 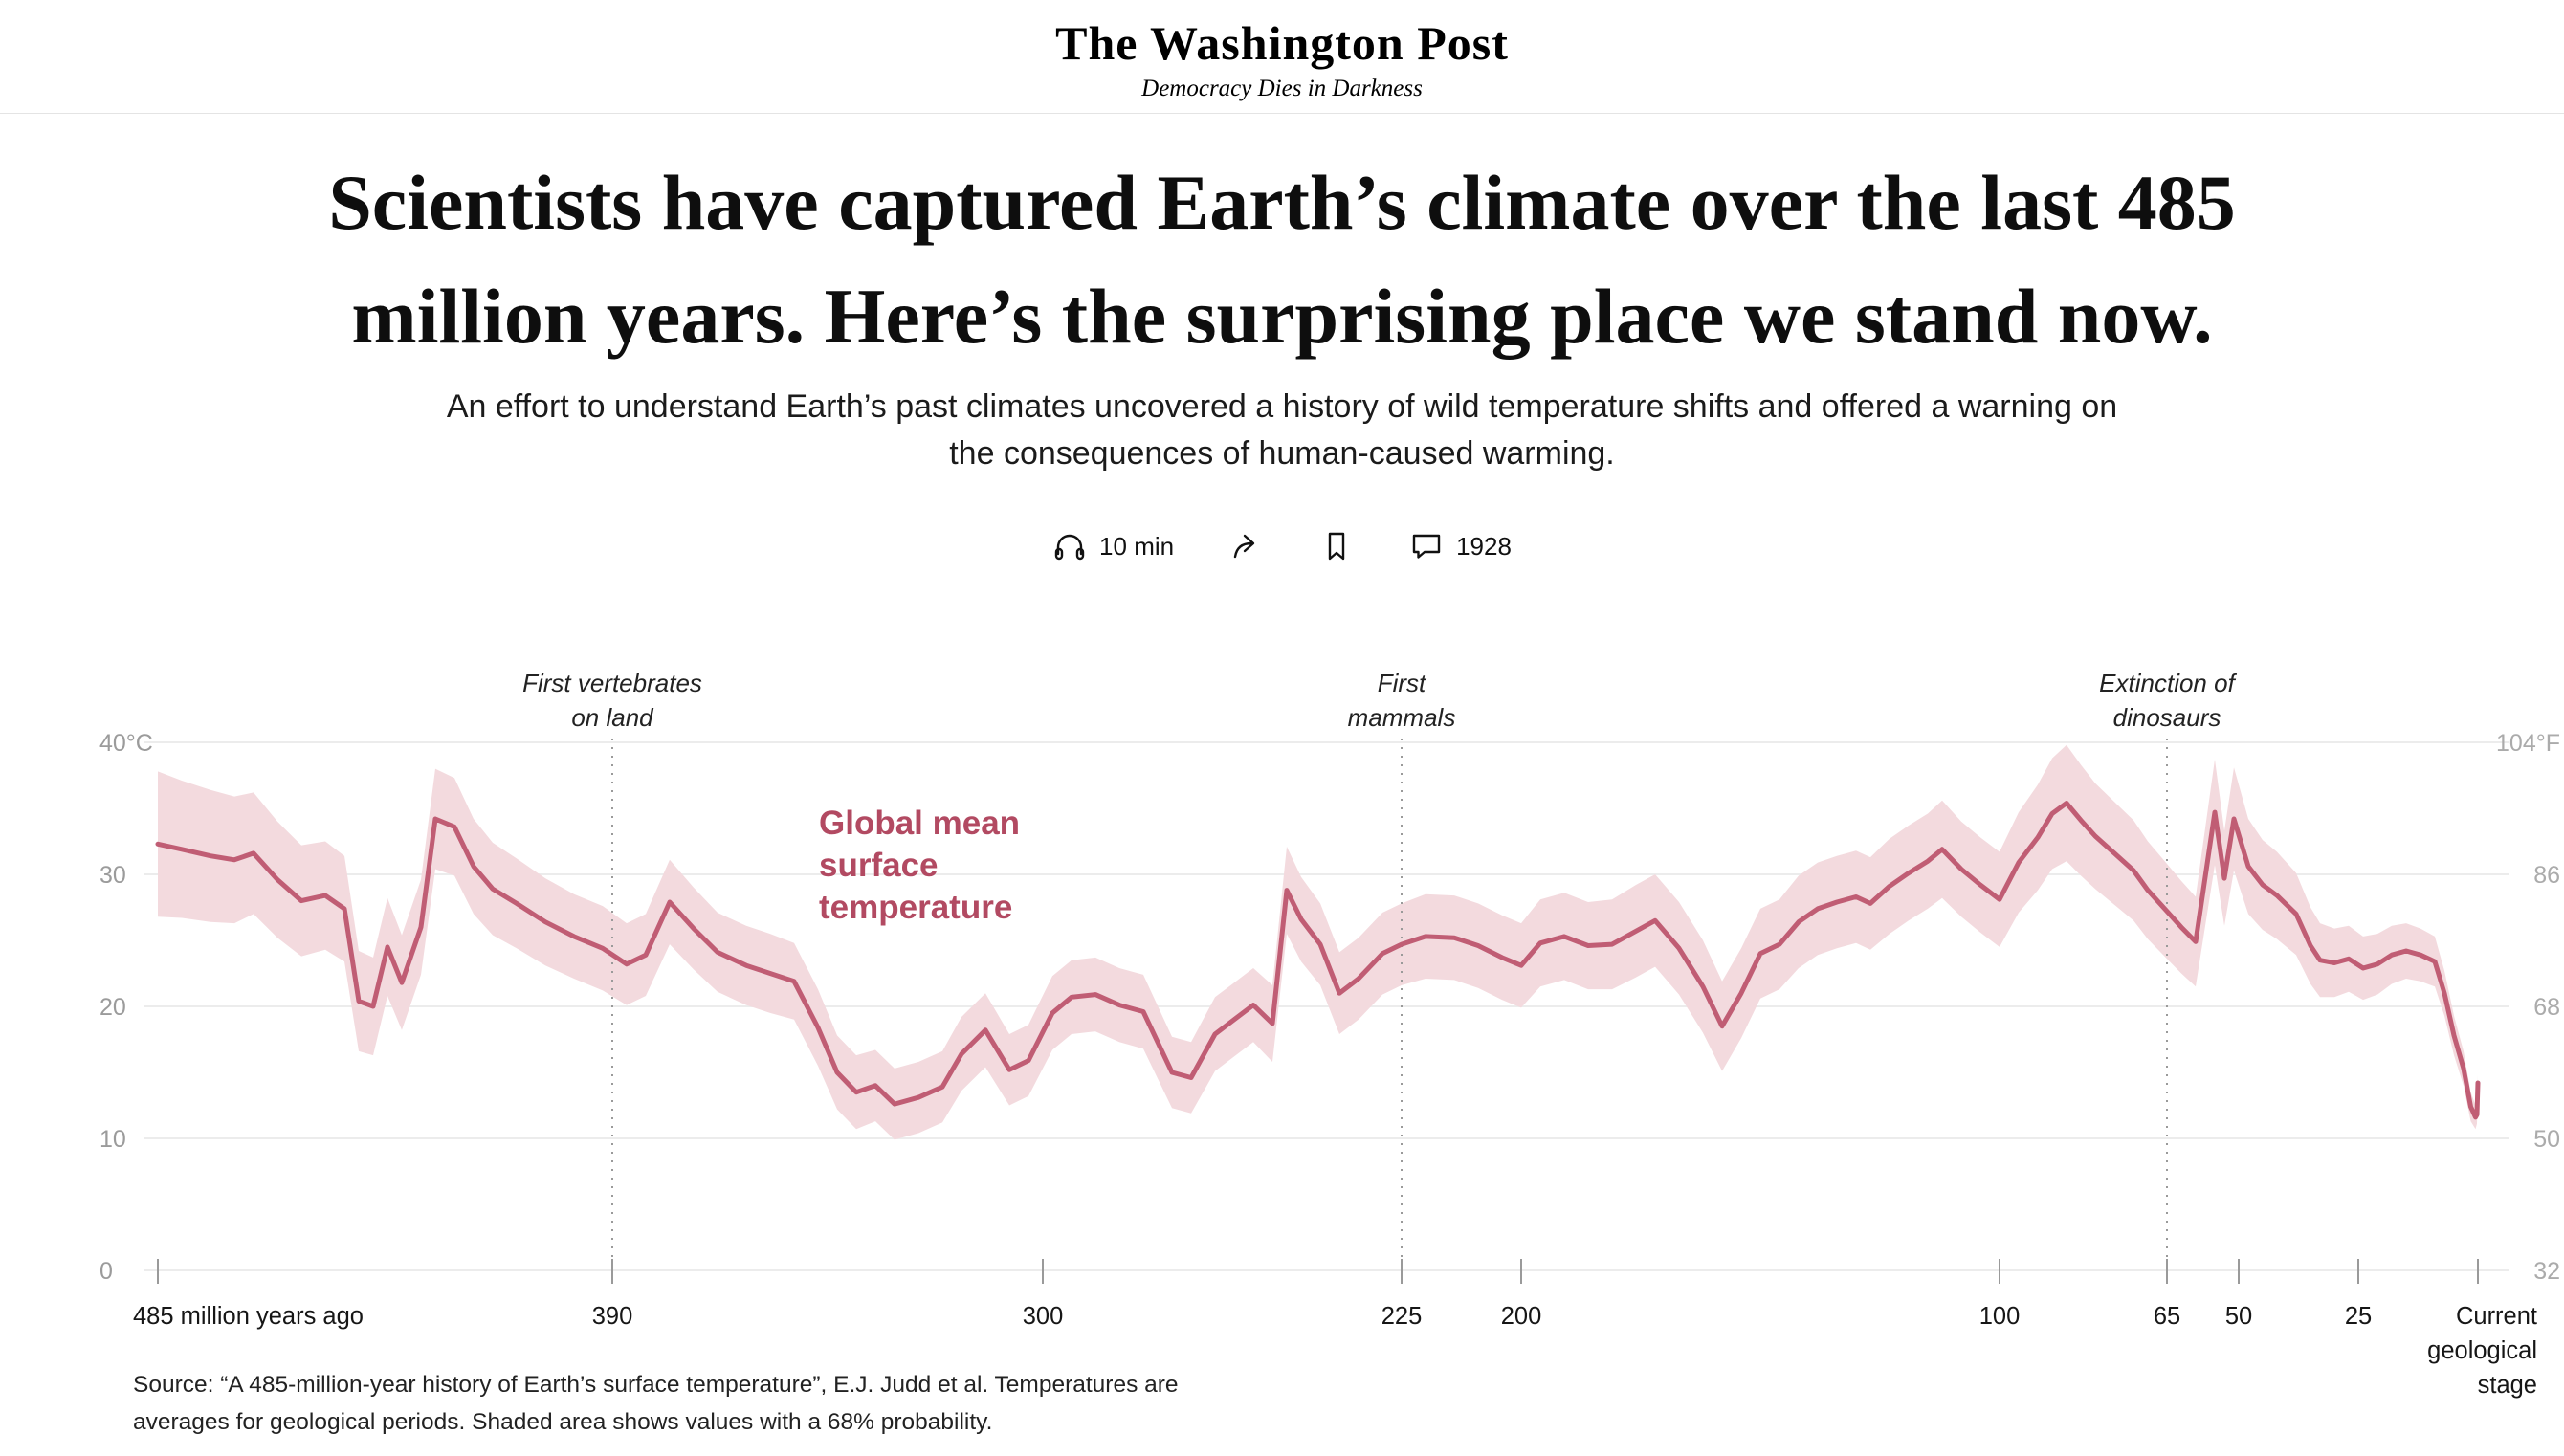 I want to click on series-label: surface, so click(x=879, y=865).